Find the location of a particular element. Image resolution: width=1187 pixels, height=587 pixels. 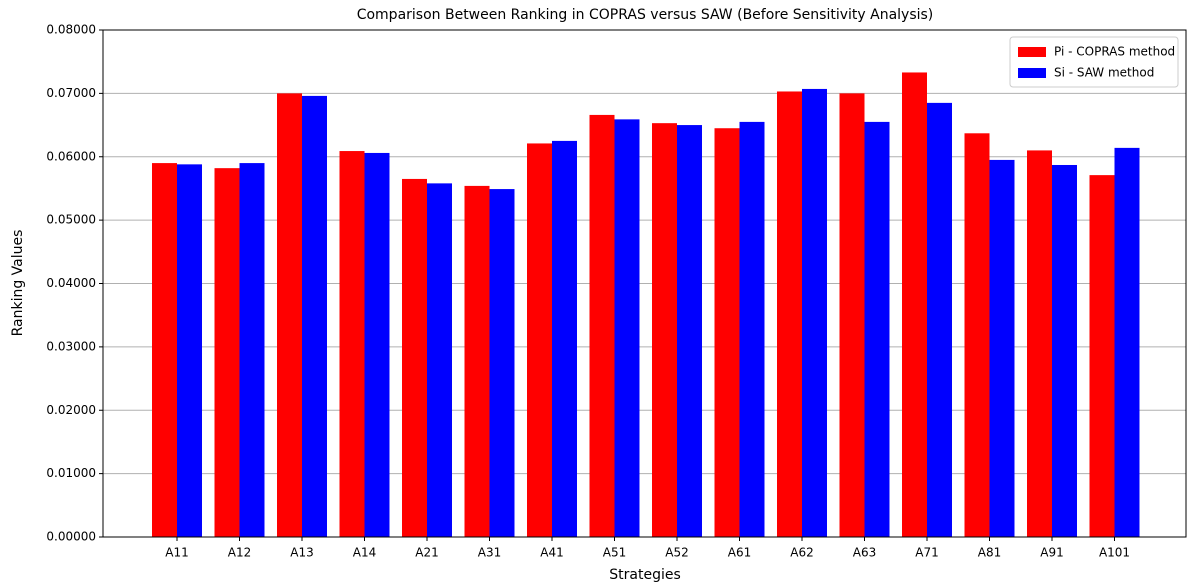

x-tick-label: A21 is located at coordinates (426, 553).